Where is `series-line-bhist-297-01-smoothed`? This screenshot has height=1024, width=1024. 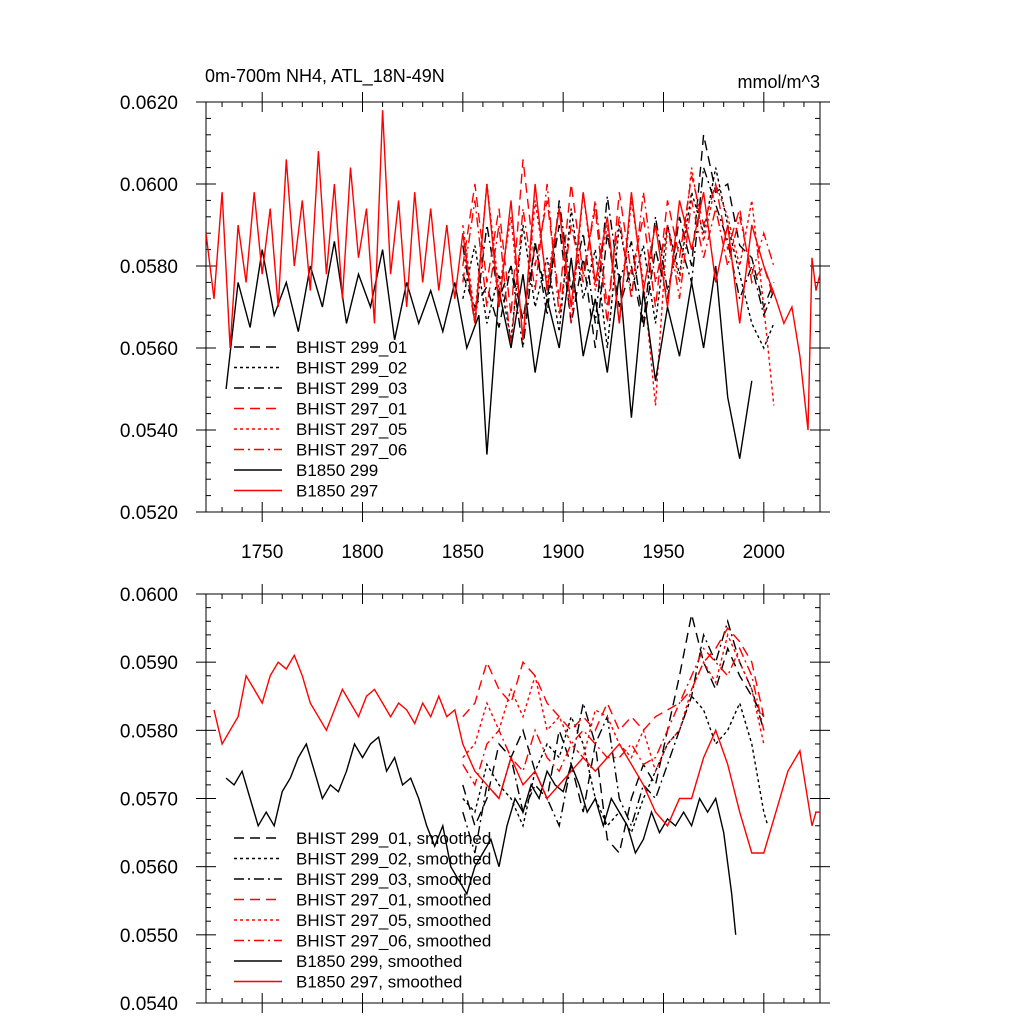
series-line-bhist-297-01-smoothed is located at coordinates (613, 679).